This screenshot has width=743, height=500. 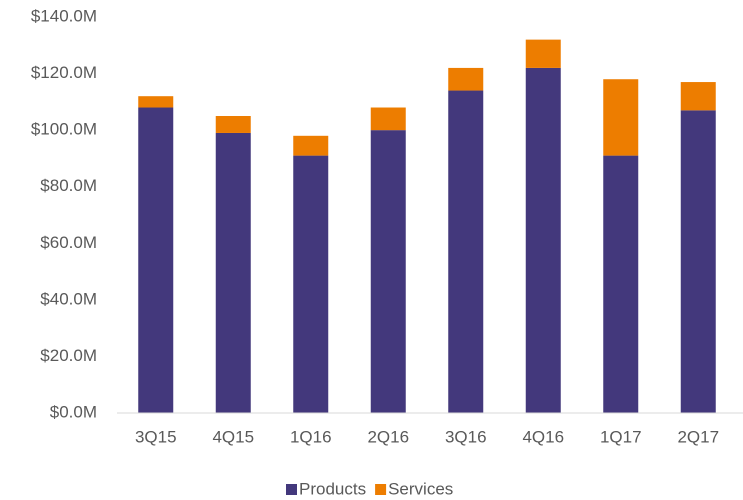 What do you see at coordinates (68, 185) in the screenshot?
I see `y-tick-label: $80.0M` at bounding box center [68, 185].